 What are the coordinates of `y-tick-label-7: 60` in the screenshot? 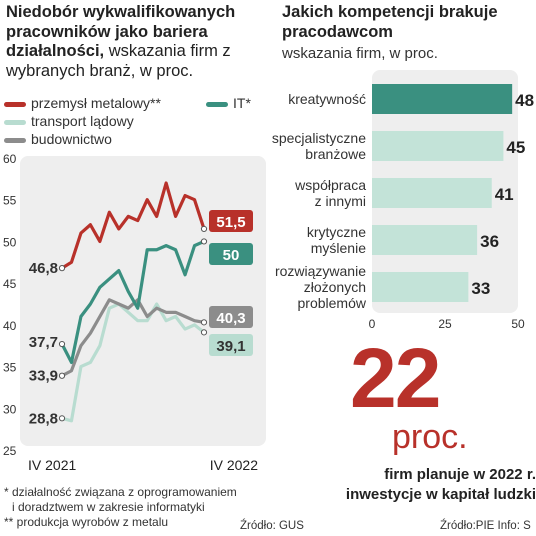 It's located at (10, 159).